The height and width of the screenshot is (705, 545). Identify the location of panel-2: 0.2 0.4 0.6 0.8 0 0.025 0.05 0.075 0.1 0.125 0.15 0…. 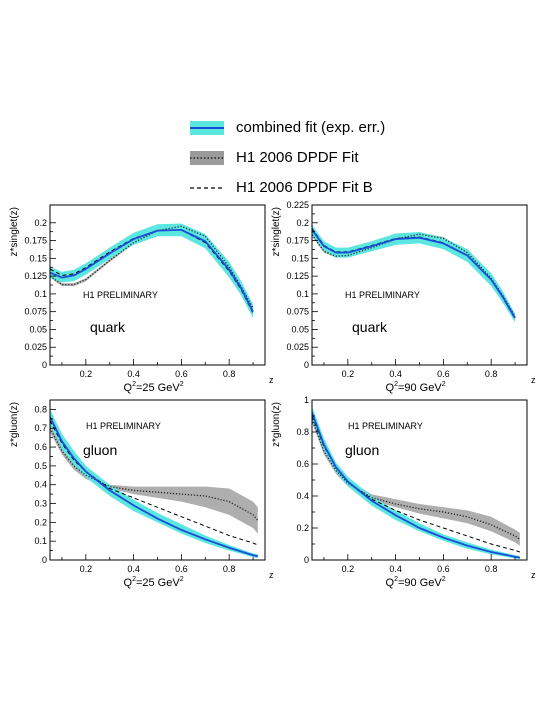
(403, 297).